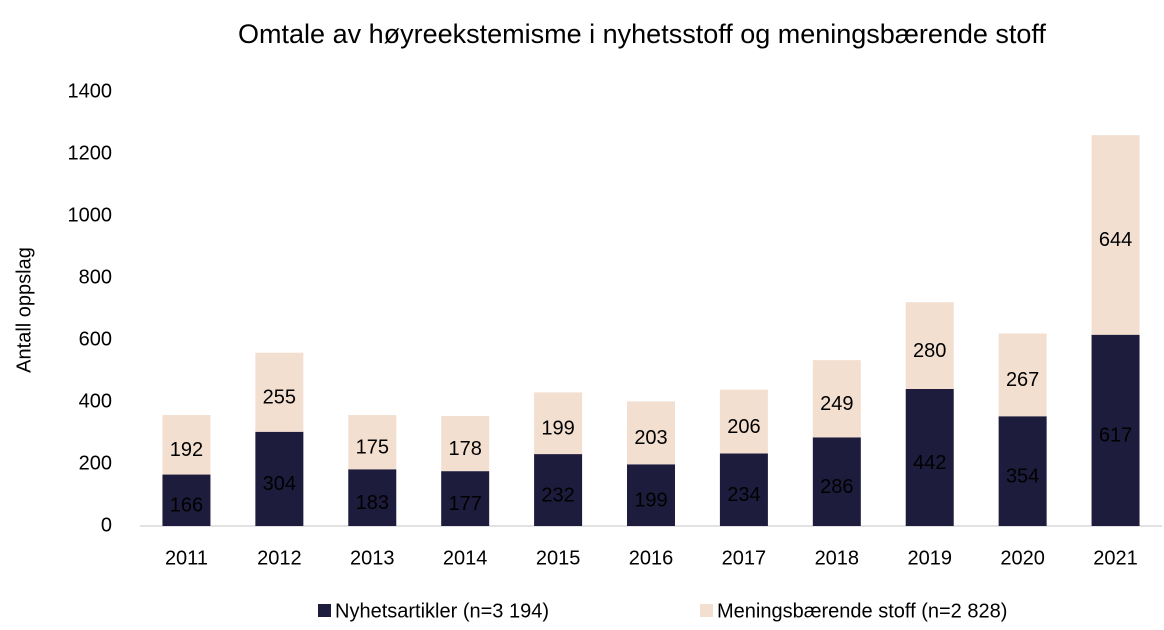 The height and width of the screenshot is (630, 1164). I want to click on data-label: 644, so click(1115, 240).